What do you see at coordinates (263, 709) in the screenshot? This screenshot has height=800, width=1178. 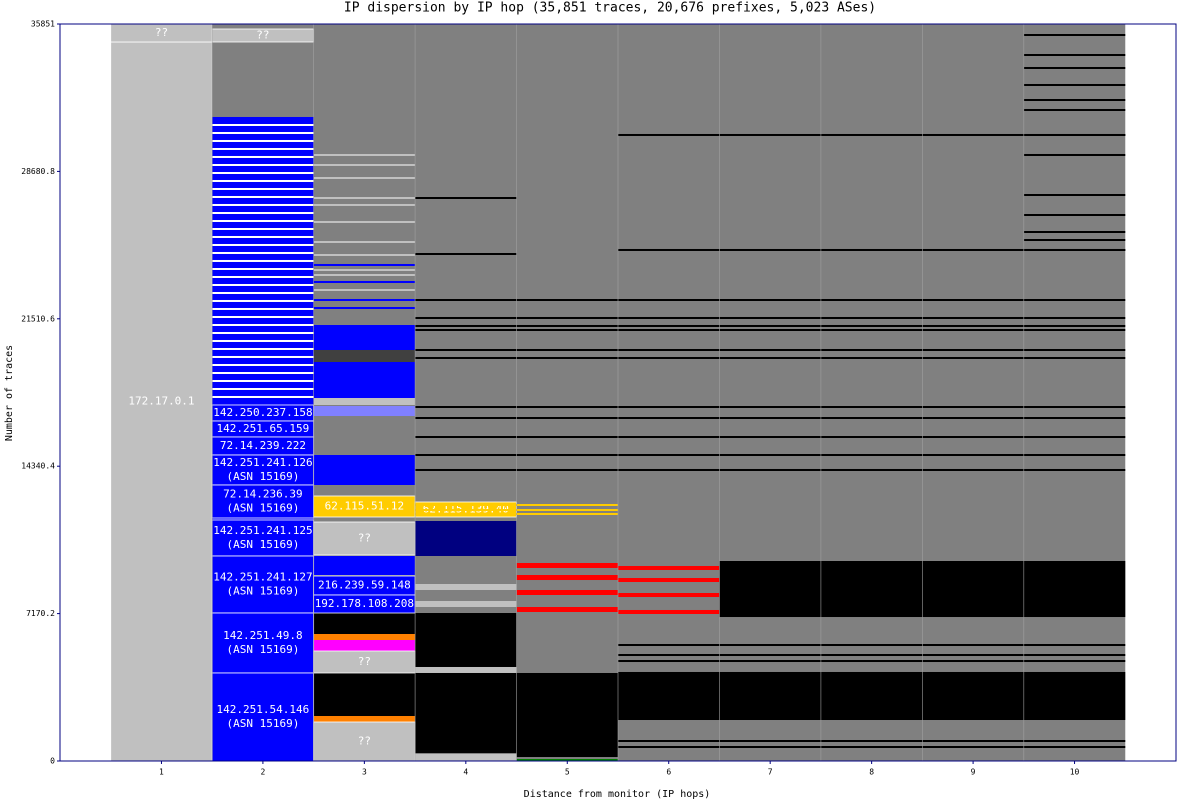 I see `segment-label: 142.251.54.146` at bounding box center [263, 709].